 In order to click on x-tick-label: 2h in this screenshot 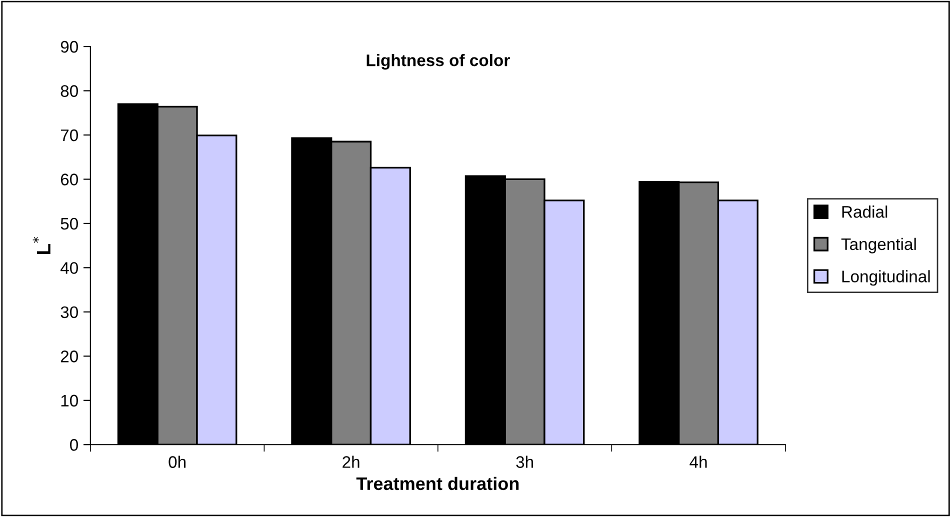, I will do `click(351, 462)`.